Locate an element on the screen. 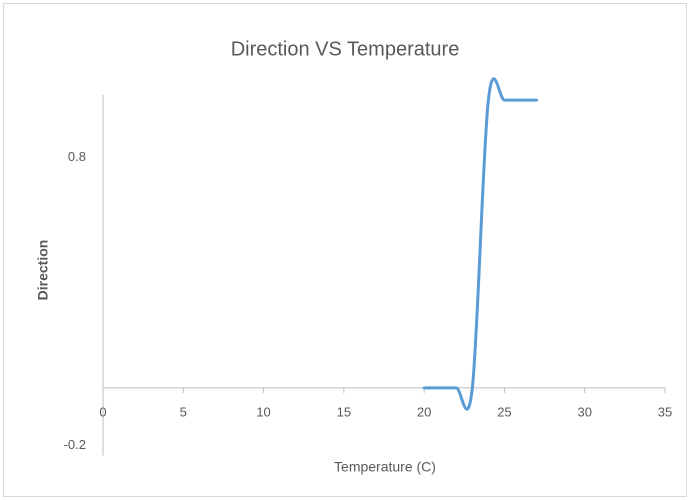 The image size is (690, 500). x-tick-label: 15 is located at coordinates (344, 411).